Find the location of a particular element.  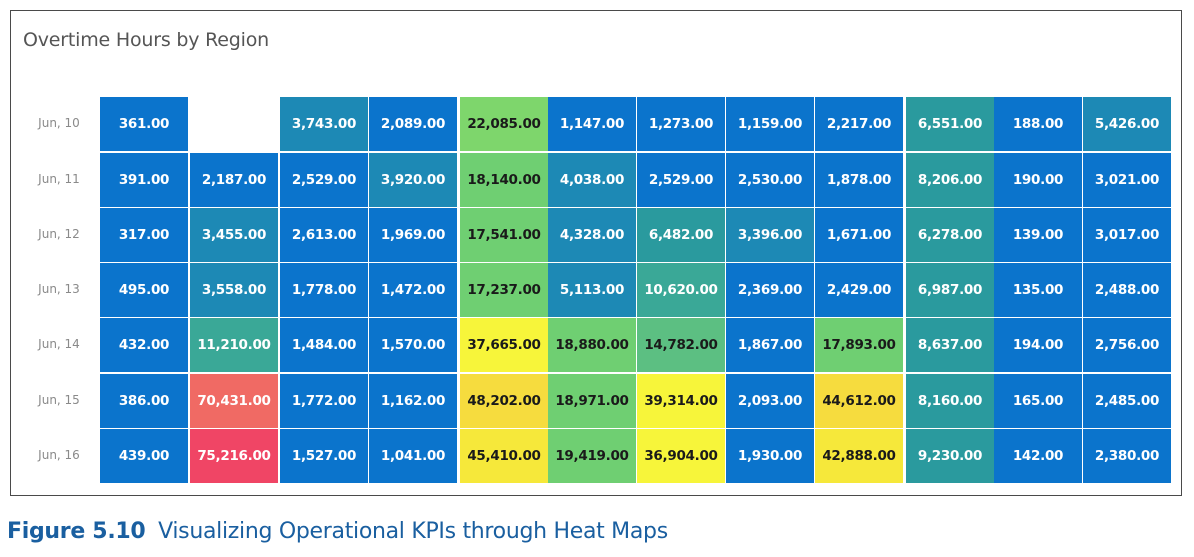

heatmap-cell: 139.00 is located at coordinates (1038, 235).